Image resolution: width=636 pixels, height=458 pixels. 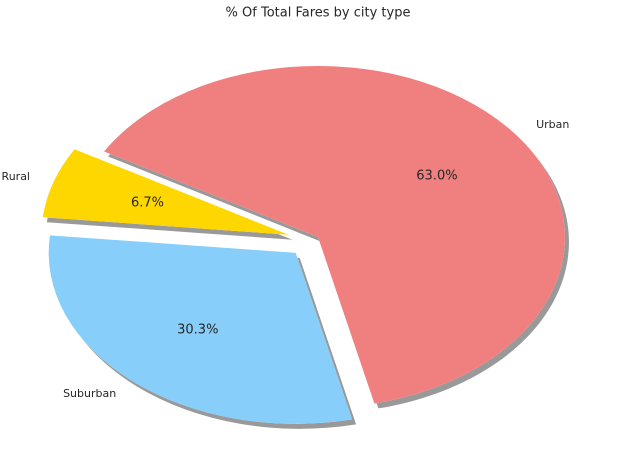 I want to click on percent-label: 6.7%, so click(x=147, y=203).